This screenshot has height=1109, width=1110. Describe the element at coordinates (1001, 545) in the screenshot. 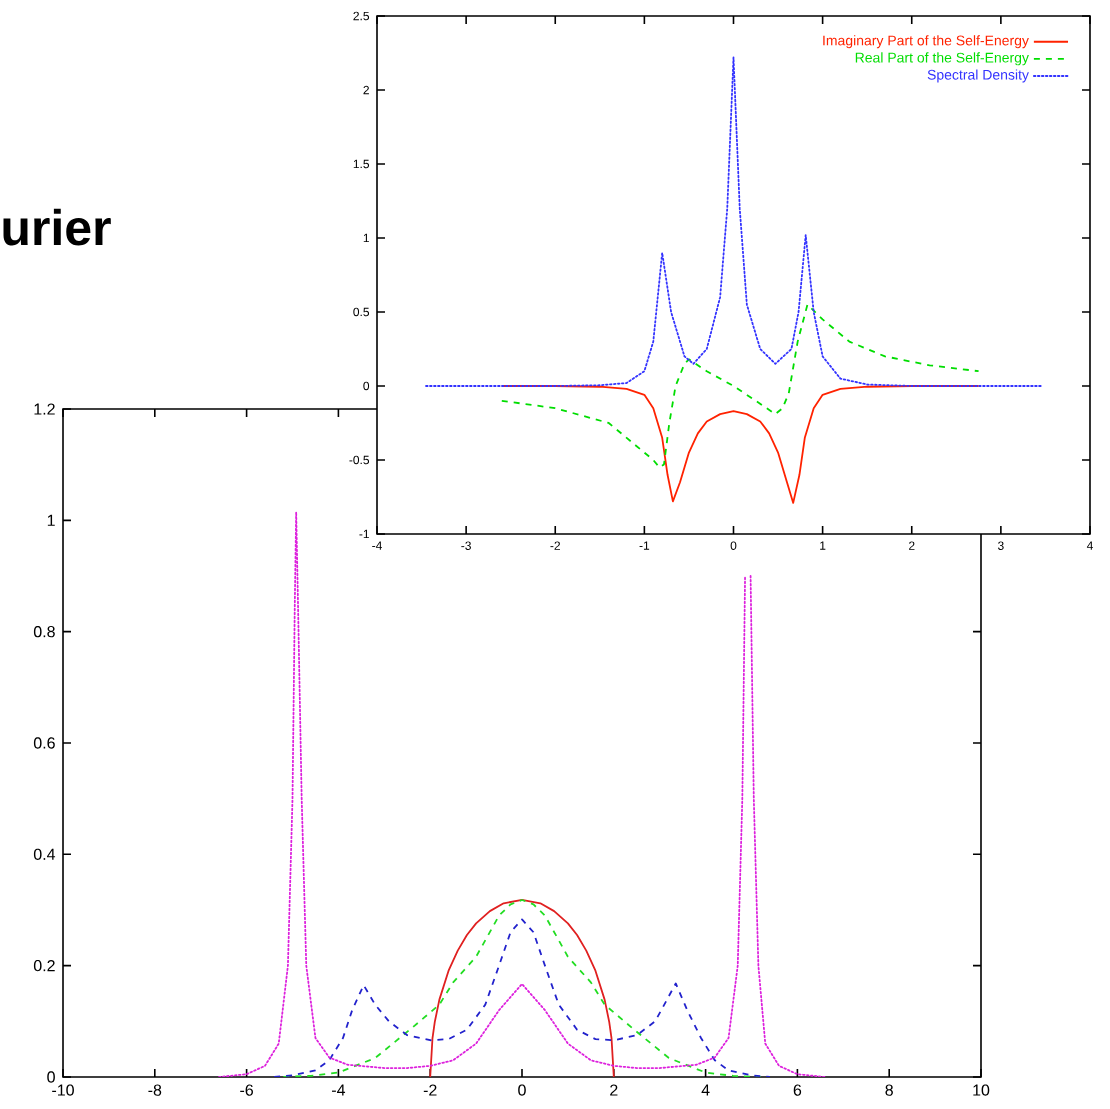

I see `x-tick-label: 3` at that location.